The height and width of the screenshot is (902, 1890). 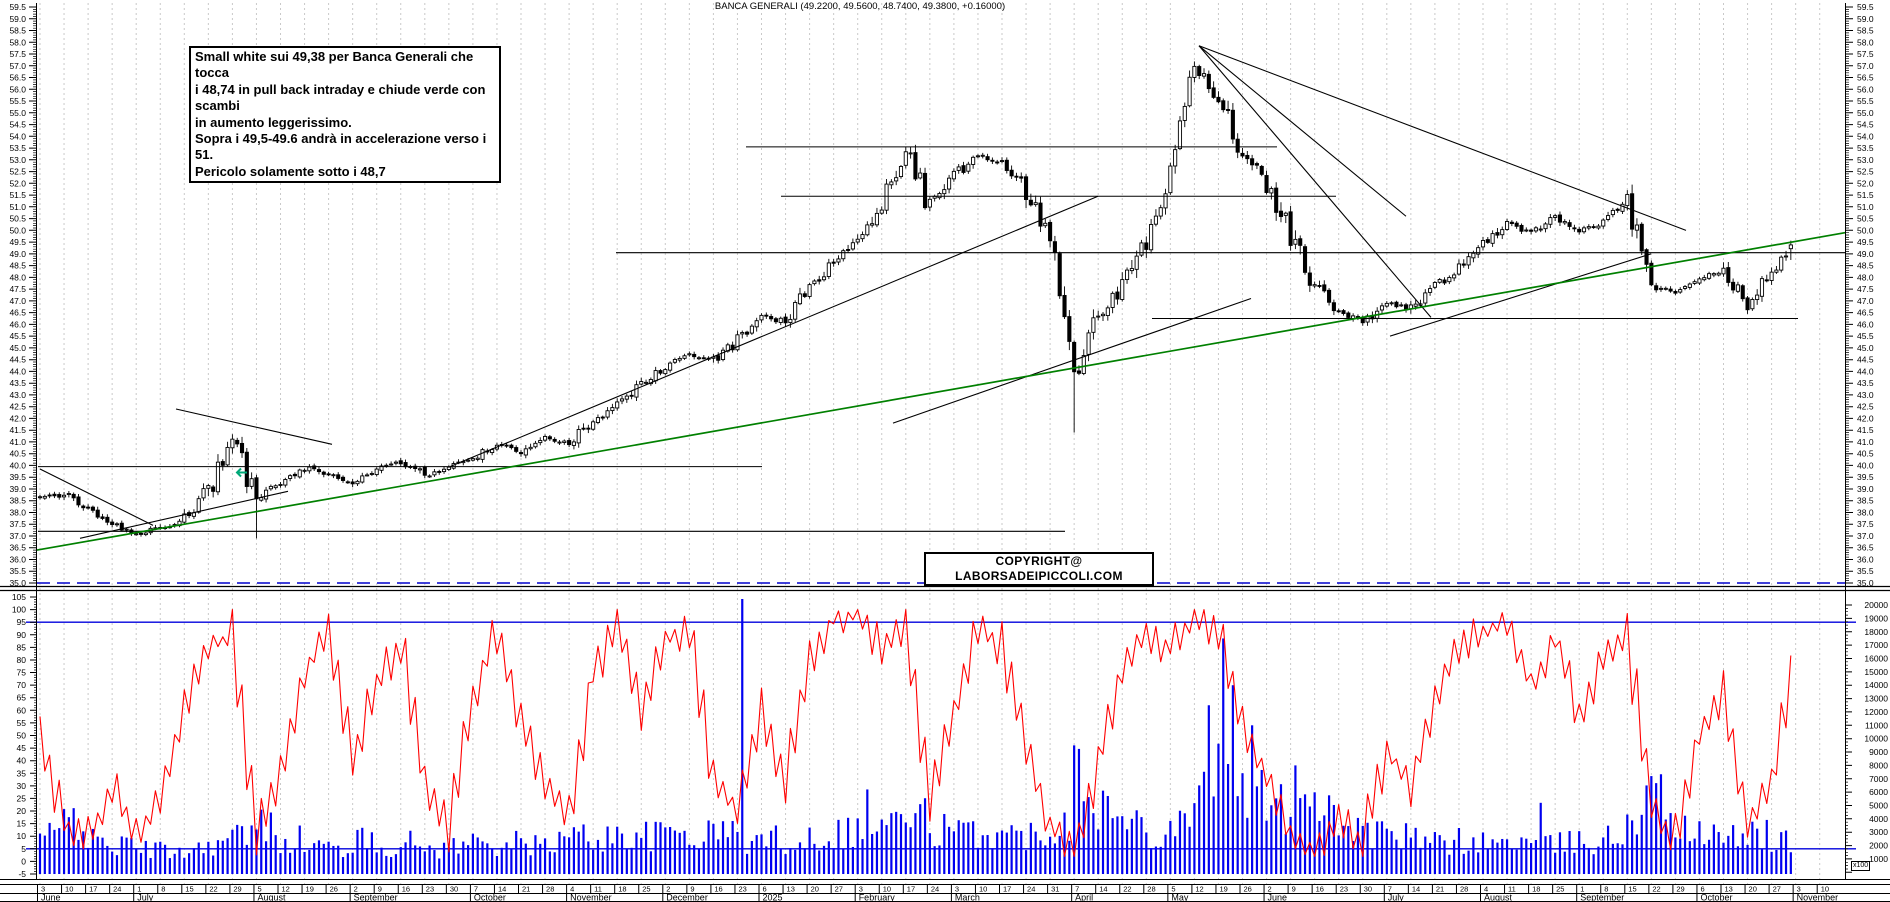 I want to click on svg-text: 2000, so click(x=1878, y=846).